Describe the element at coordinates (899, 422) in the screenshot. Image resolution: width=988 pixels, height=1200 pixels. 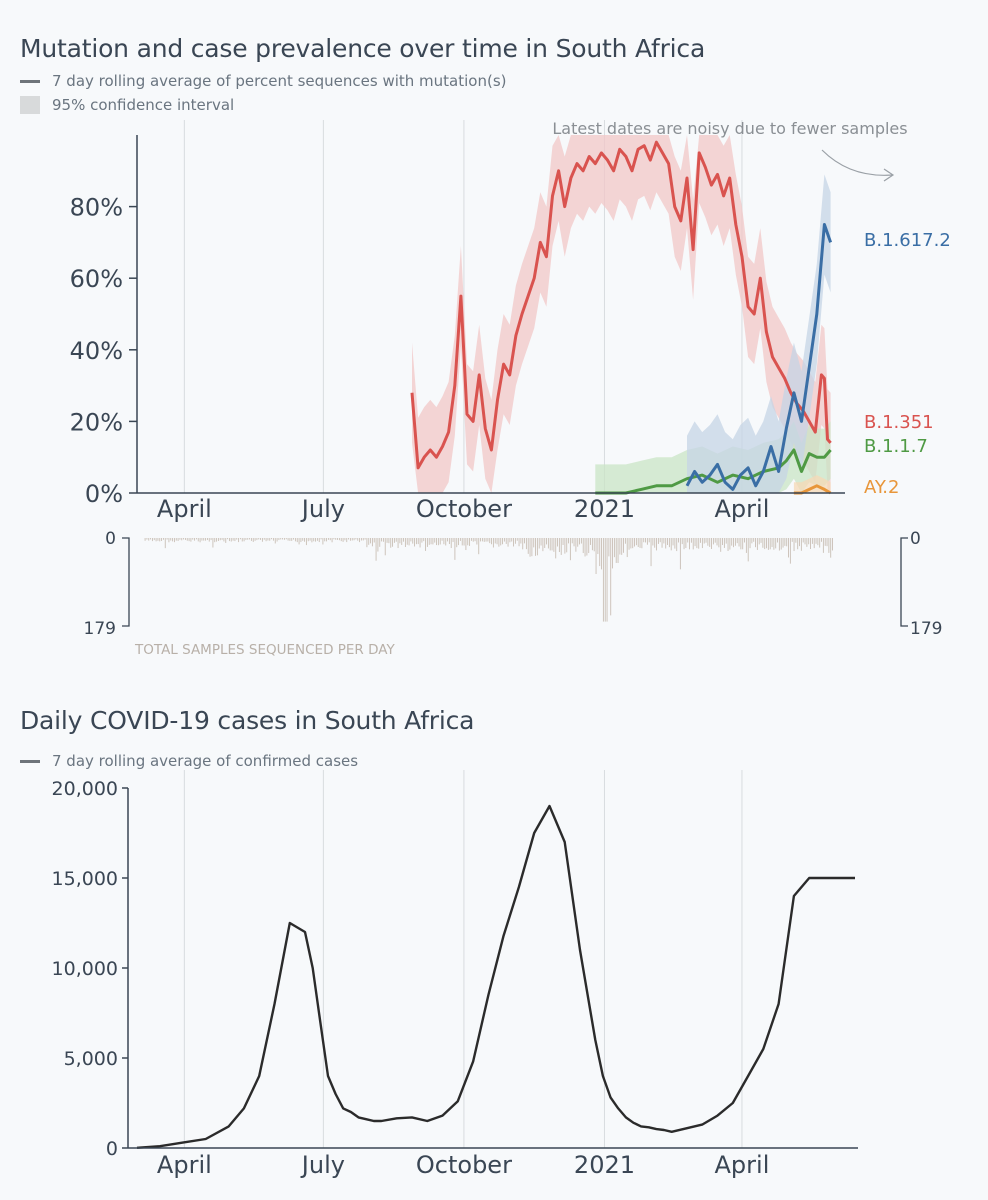
I see `series-label-b-1-351: B.1.351` at that location.